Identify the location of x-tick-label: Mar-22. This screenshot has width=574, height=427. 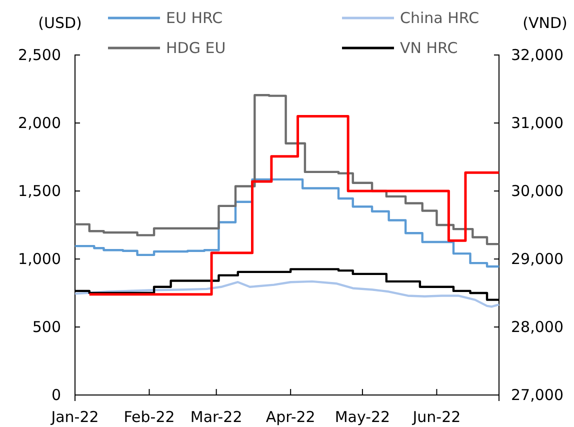
(216, 417).